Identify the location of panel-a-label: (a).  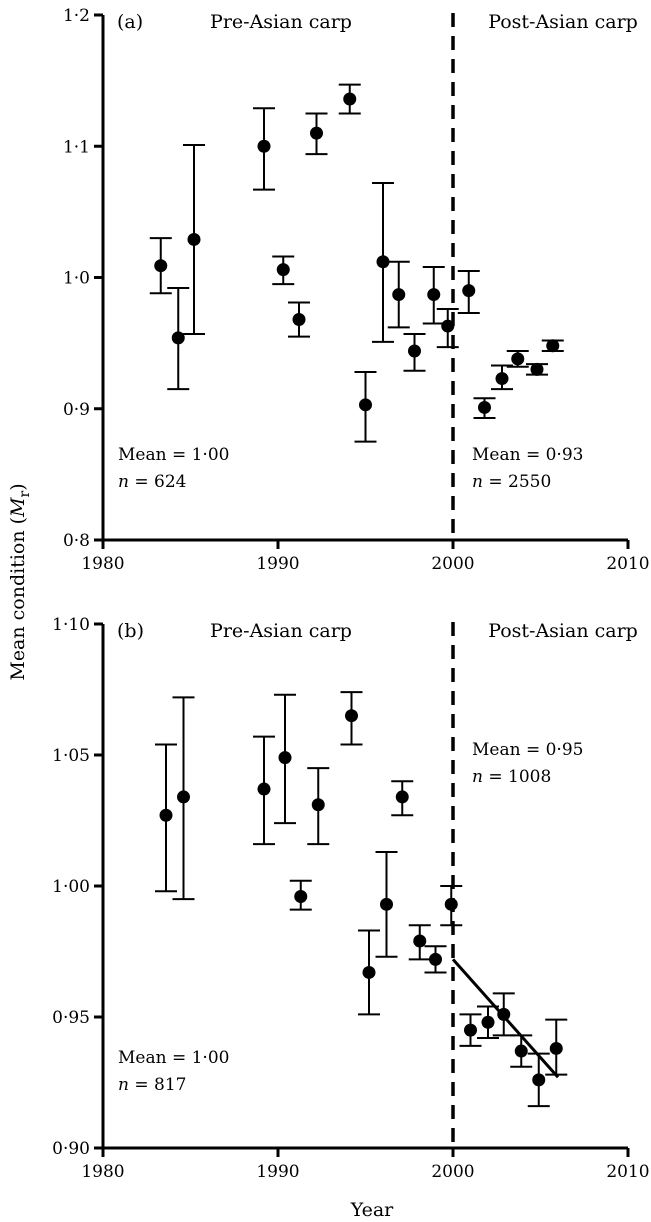
(130, 22).